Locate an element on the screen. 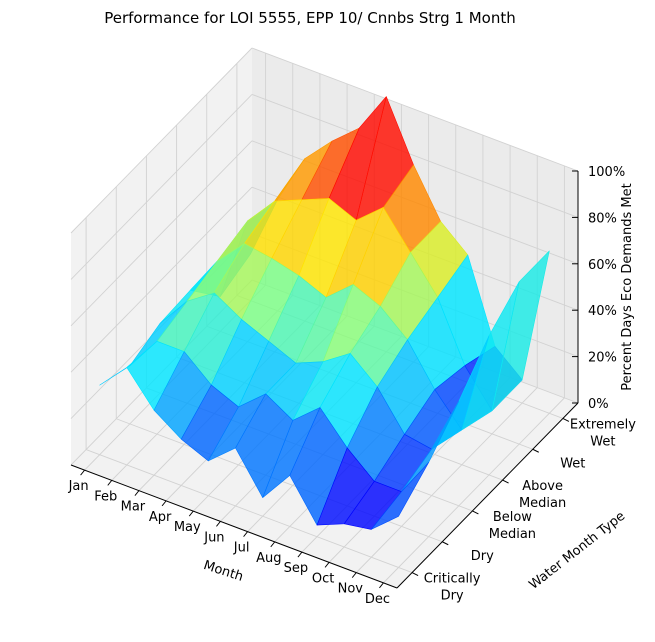 The height and width of the screenshot is (642, 655). z-tick-label: 100% is located at coordinates (606, 172).